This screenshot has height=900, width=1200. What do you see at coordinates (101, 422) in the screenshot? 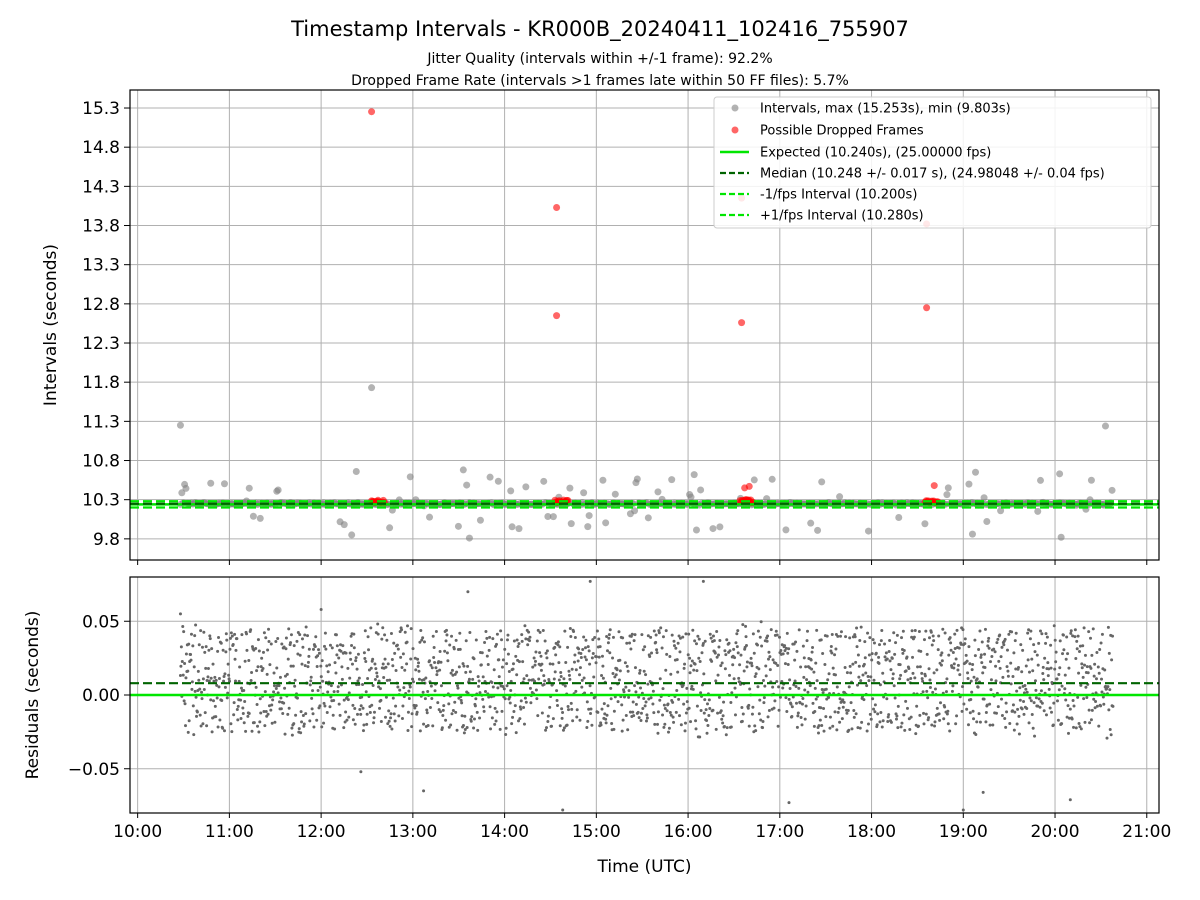
I see `y-tick-label: 11.3` at bounding box center [101, 422].